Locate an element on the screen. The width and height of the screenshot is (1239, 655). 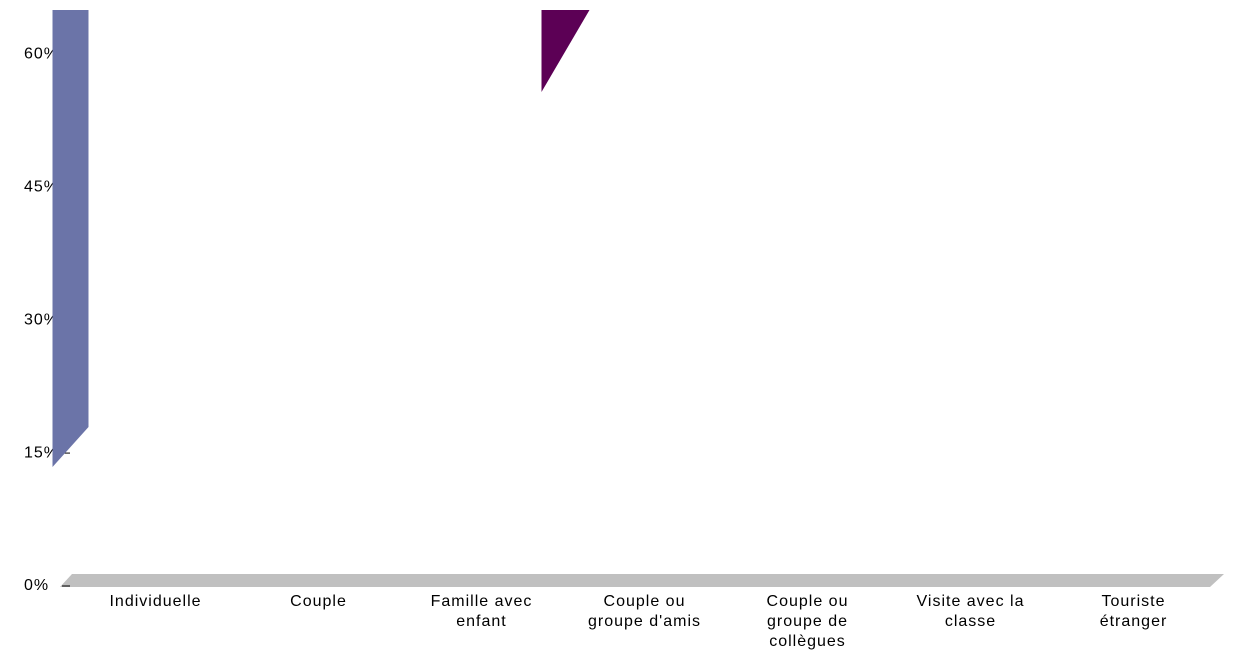
x-tick-label: Touriste étranger is located at coordinates (1134, 611).